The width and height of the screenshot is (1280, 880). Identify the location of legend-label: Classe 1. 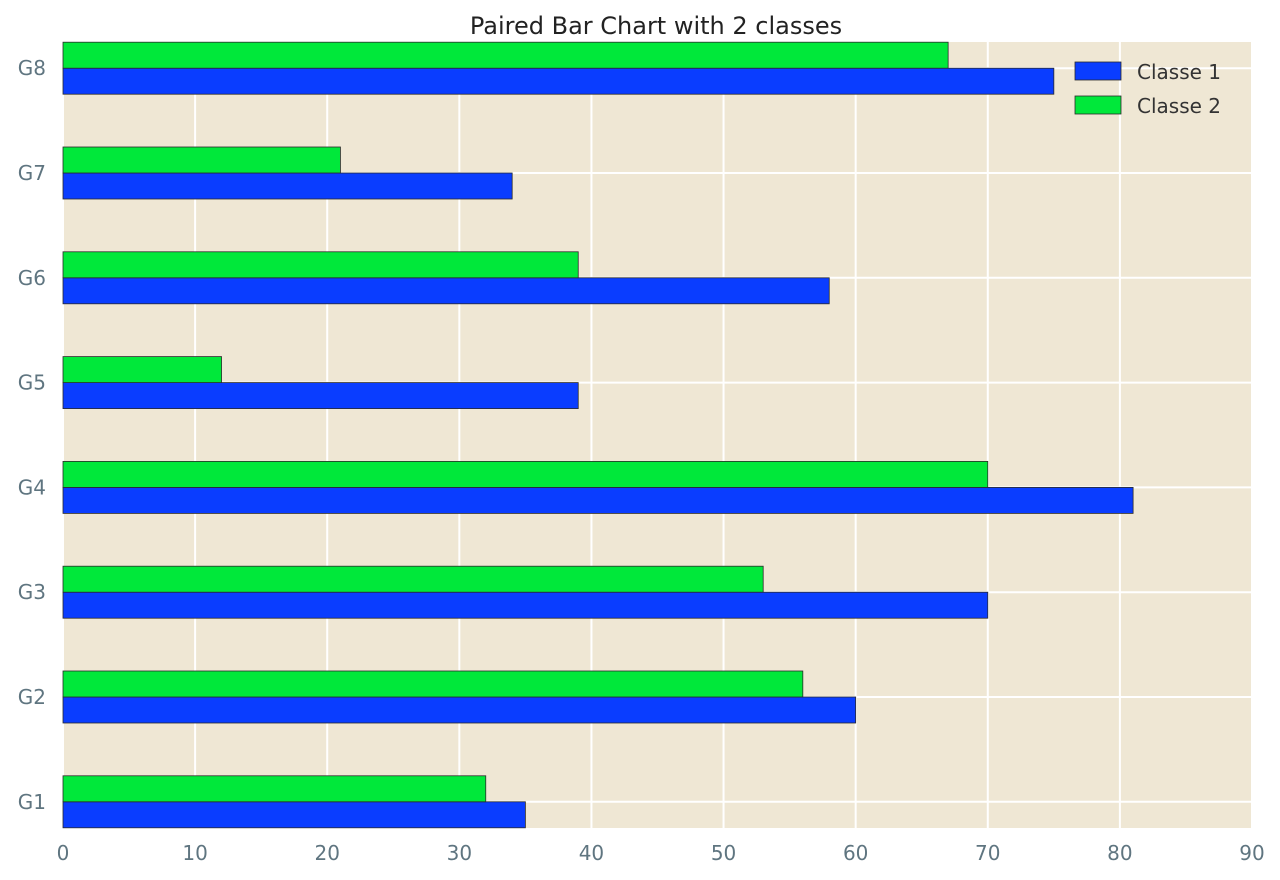
(1179, 72).